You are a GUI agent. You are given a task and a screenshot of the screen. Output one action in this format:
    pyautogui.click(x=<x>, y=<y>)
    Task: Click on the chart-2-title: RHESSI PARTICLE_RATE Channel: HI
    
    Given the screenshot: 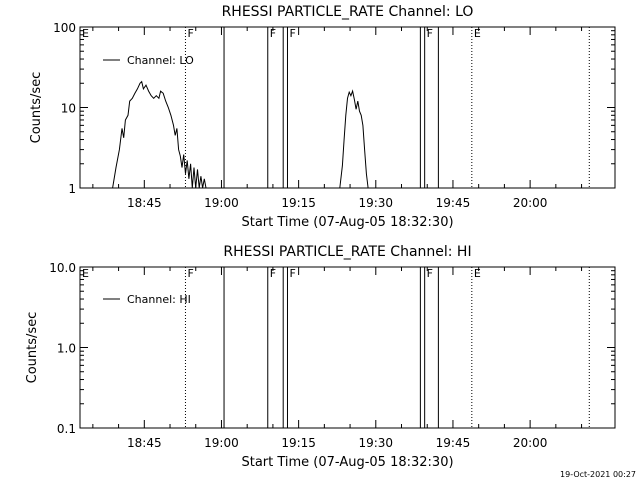 What is the action you would take?
    pyautogui.click(x=347, y=252)
    